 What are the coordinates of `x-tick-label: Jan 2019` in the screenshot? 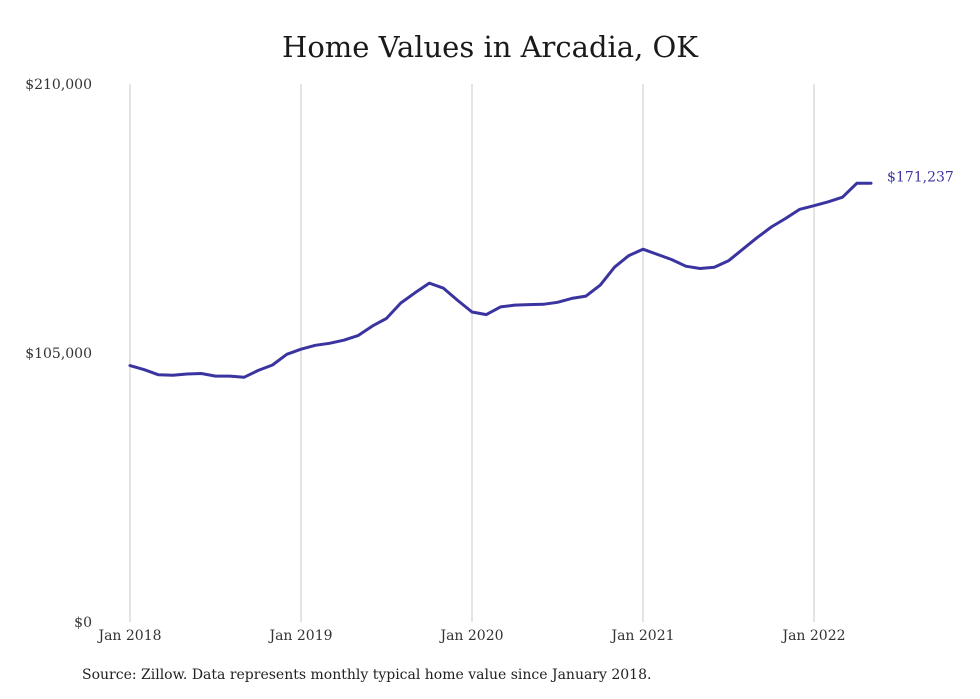 It's located at (299, 636).